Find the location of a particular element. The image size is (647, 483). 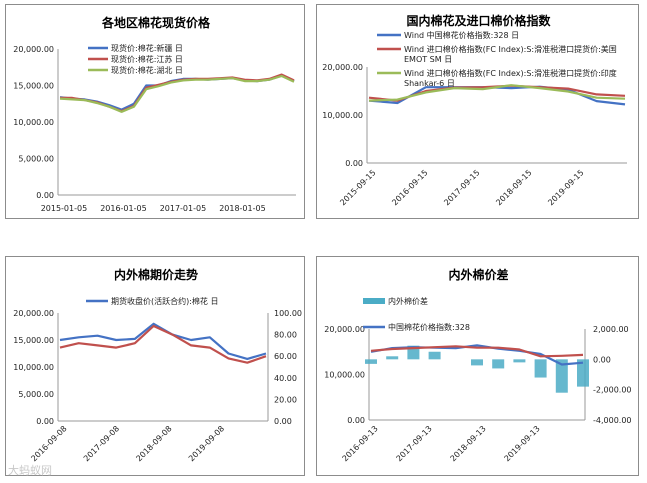

chart-title: 内外棉价差 is located at coordinates (478, 274).